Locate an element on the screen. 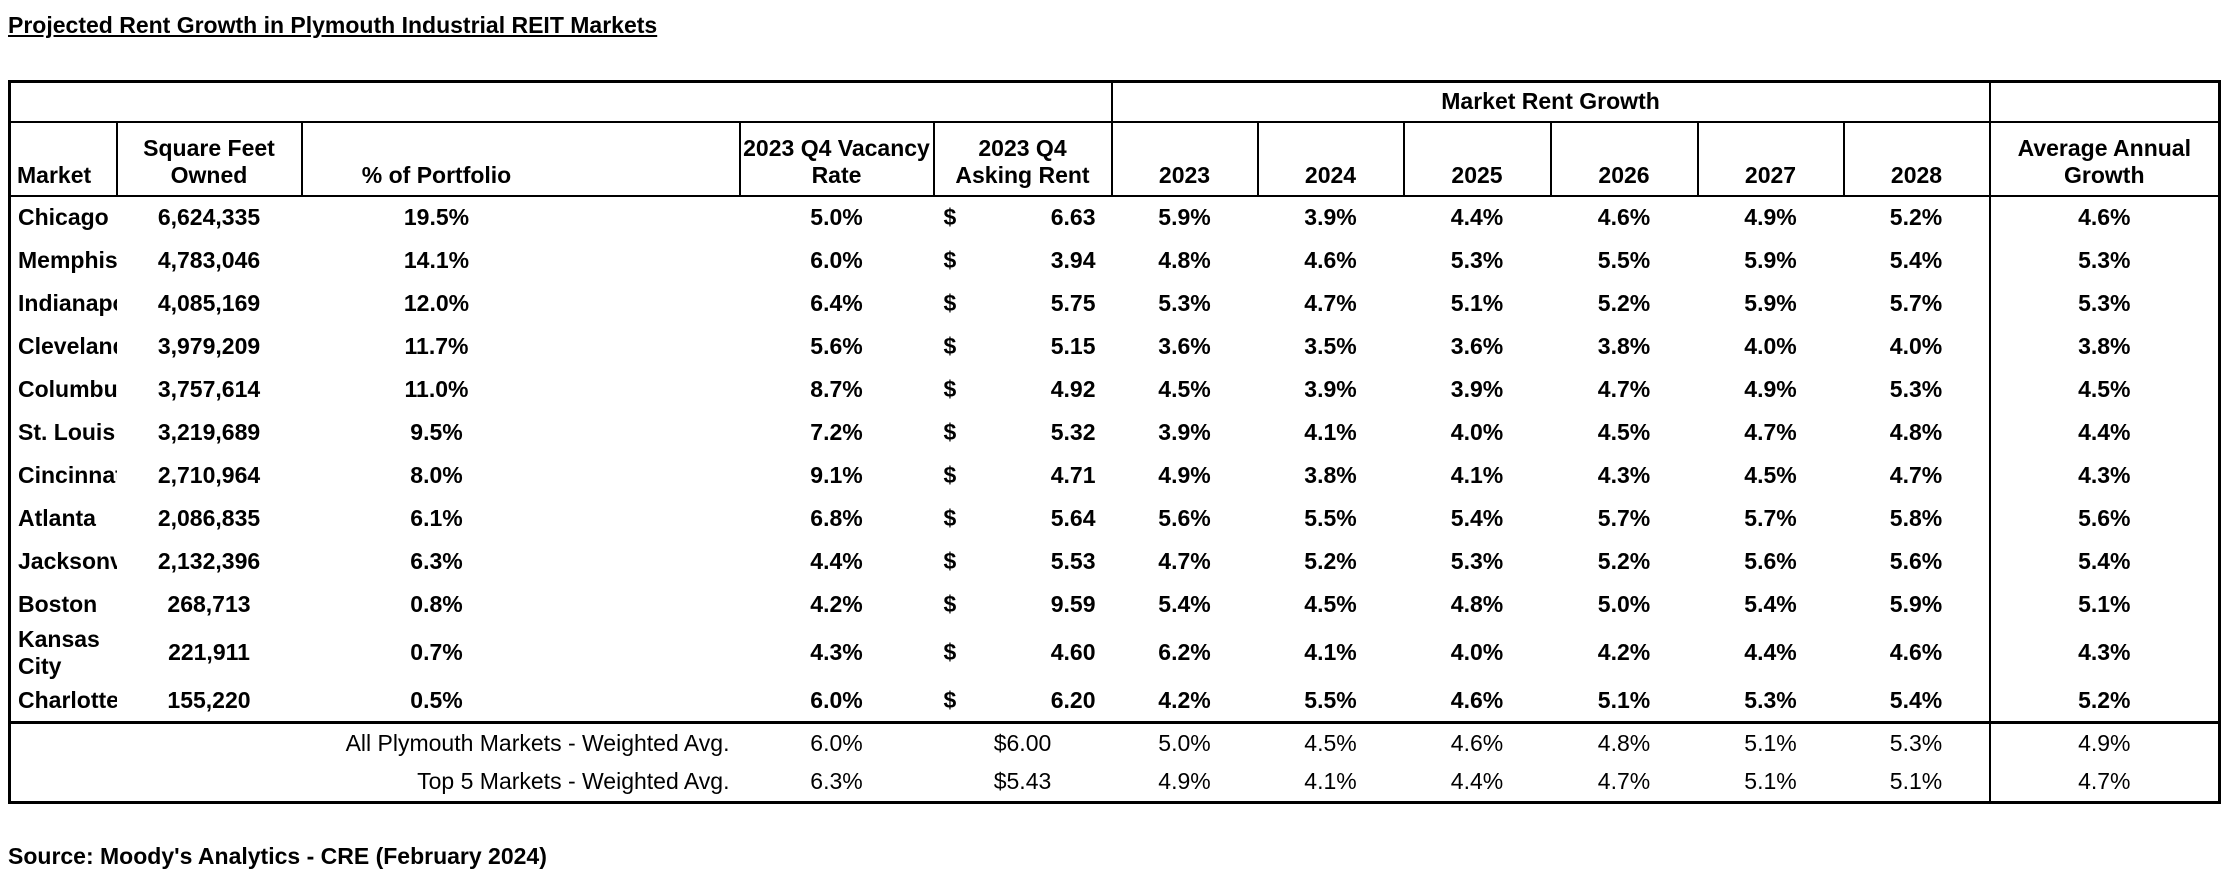  cell-square-feet: 6,624,335 is located at coordinates (209, 217).